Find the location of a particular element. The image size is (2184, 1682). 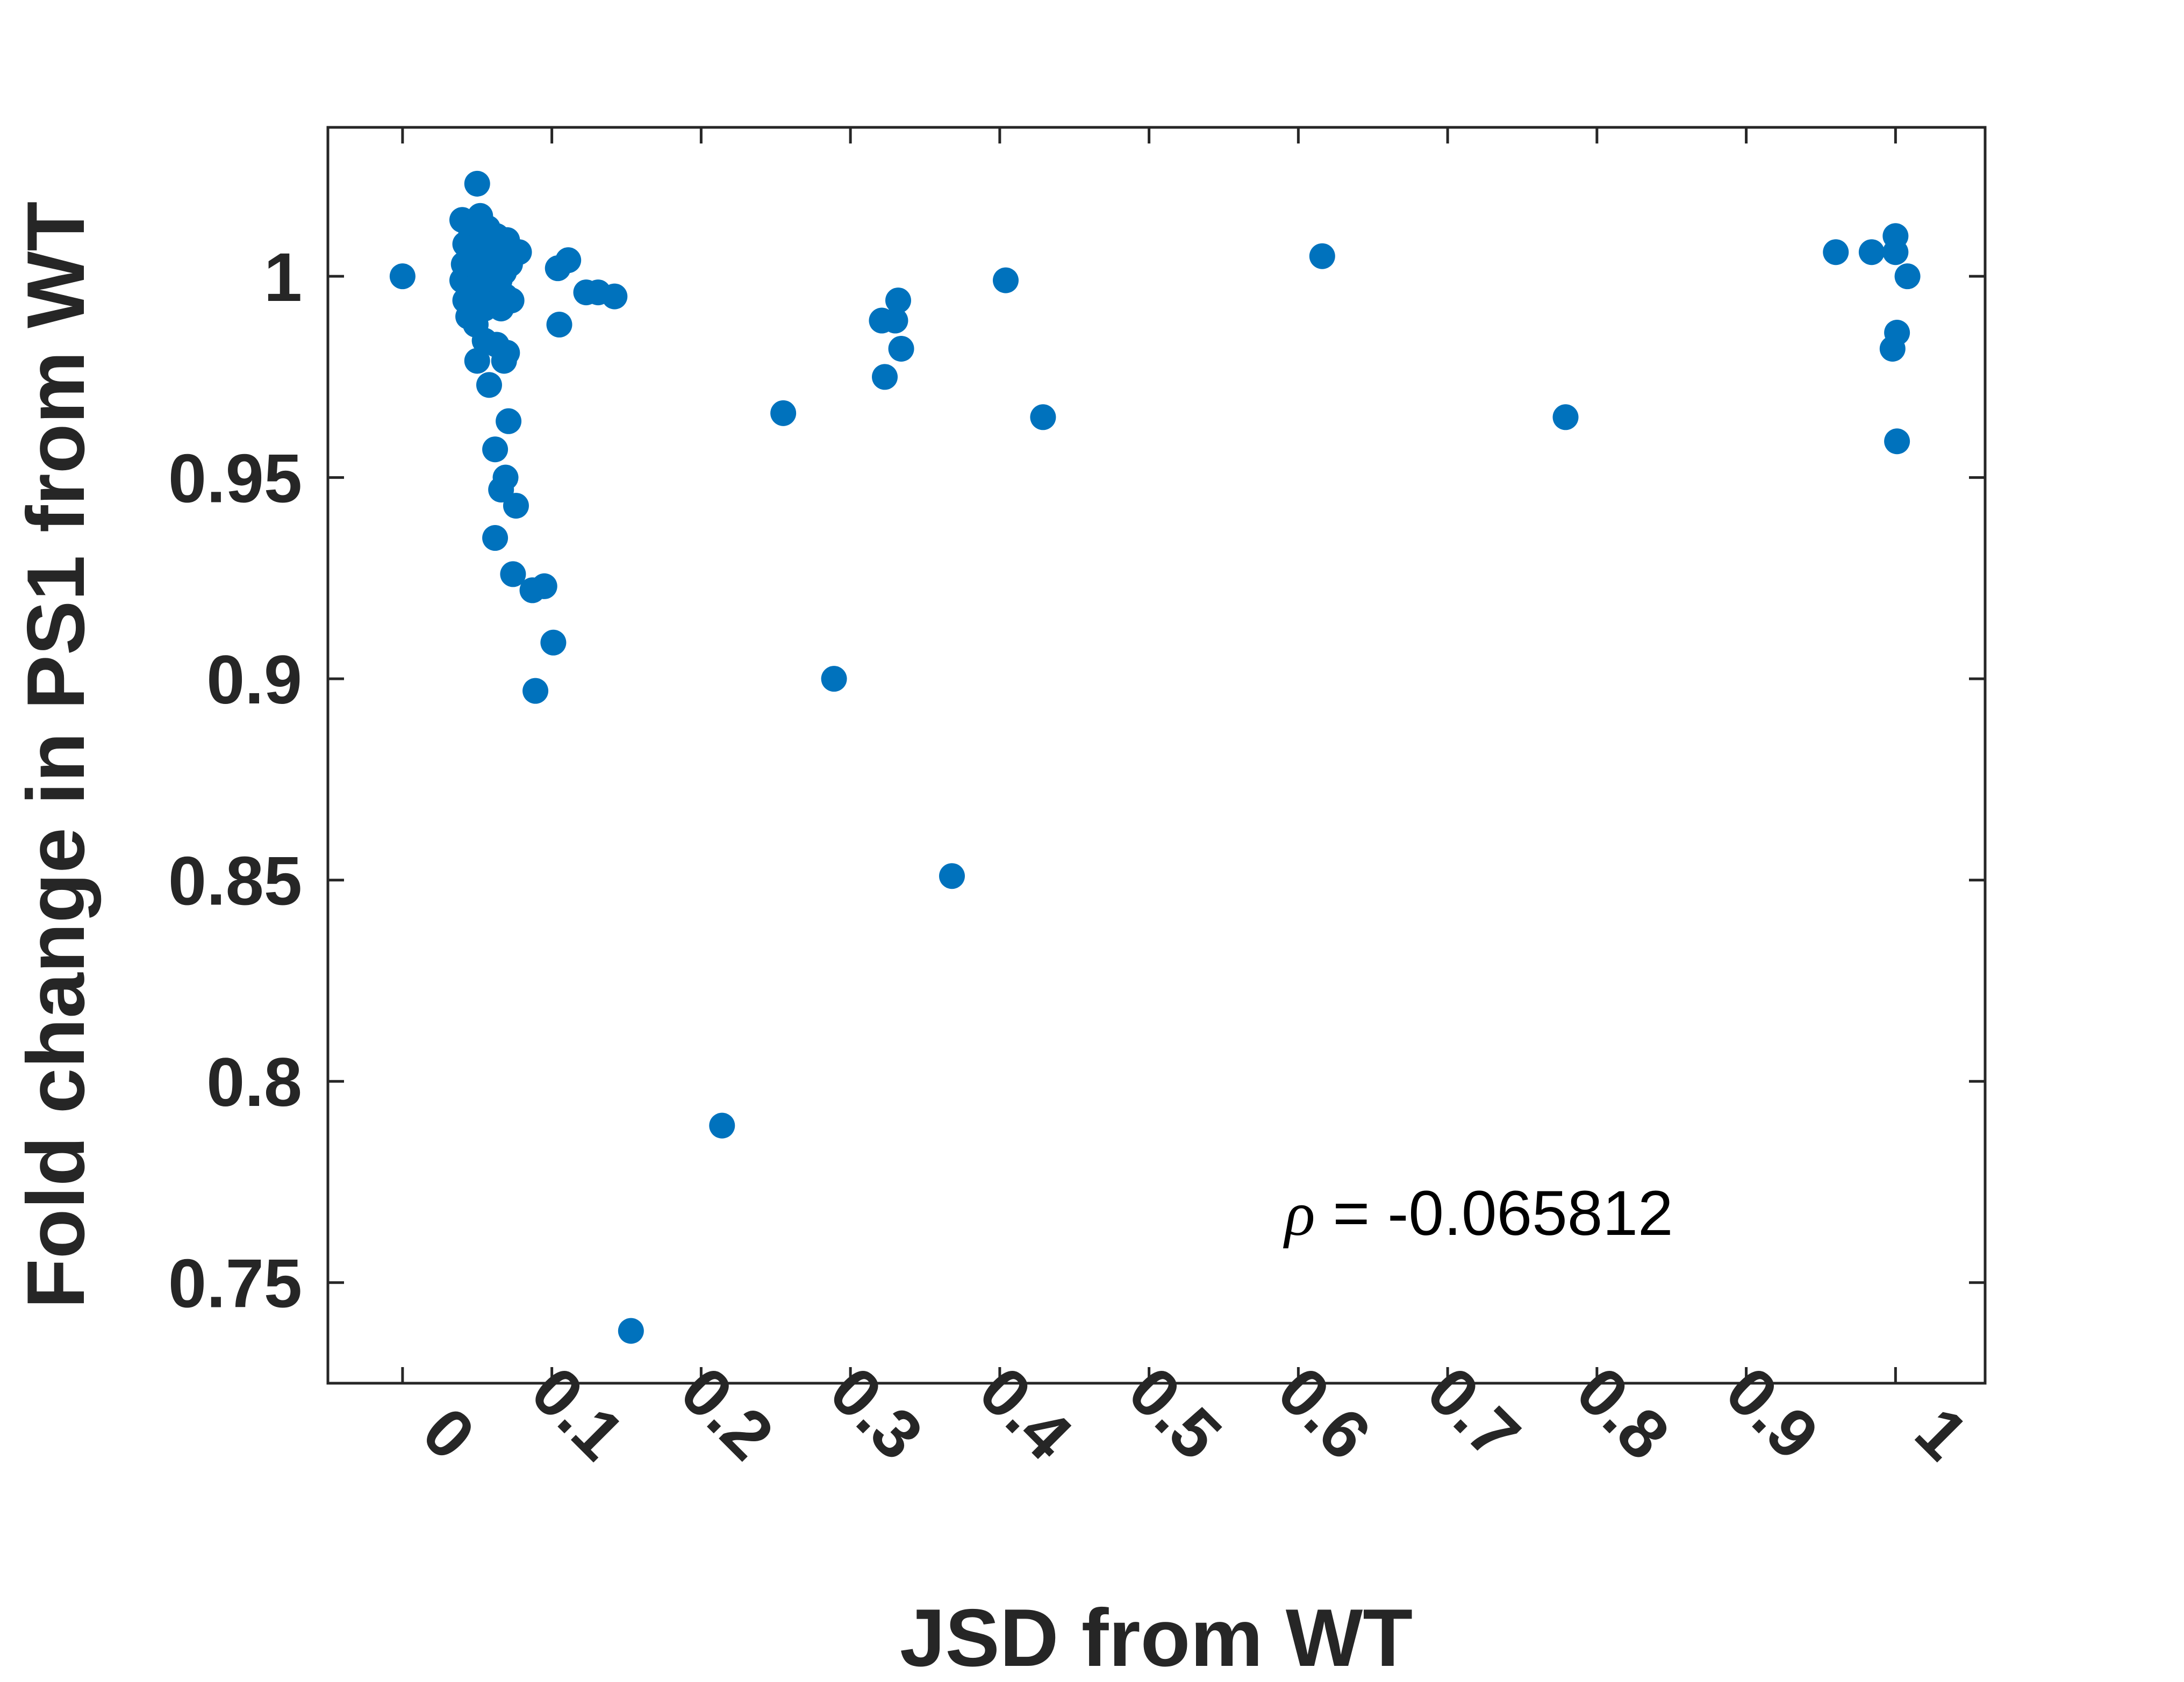

rho-value: = -0.065812 is located at coordinates (1494, 1213).